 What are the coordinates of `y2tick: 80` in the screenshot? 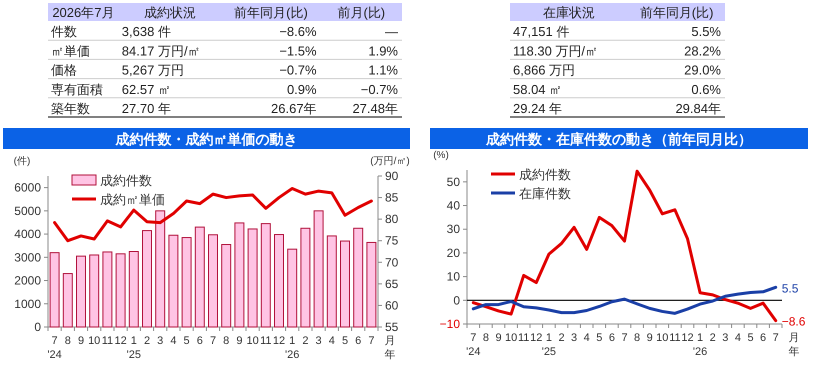 It's located at (391, 219).